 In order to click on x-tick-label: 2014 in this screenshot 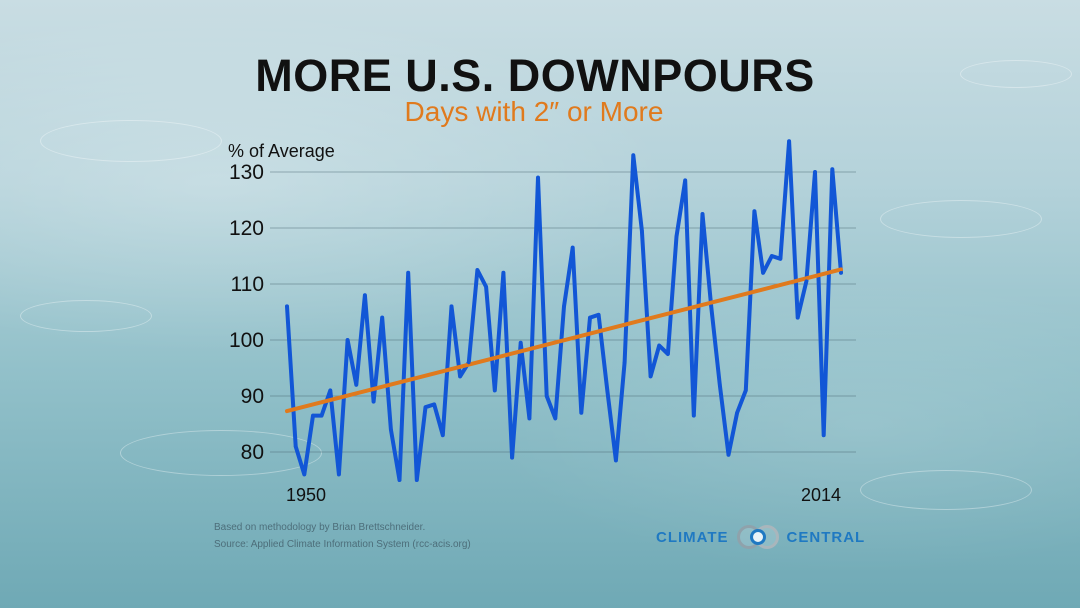, I will do `click(821, 495)`.